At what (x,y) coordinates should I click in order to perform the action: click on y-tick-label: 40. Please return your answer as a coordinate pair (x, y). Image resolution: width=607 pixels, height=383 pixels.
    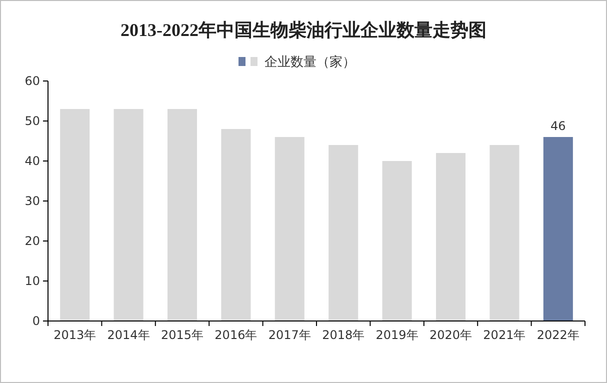
    Looking at the image, I should click on (32, 161).